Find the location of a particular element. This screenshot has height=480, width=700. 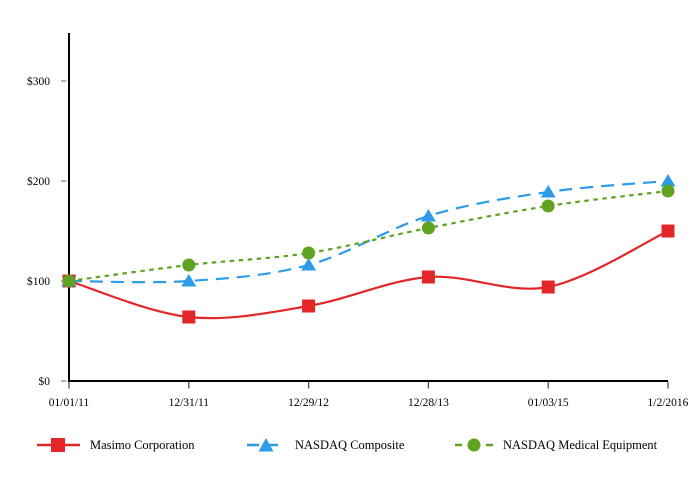

legend-label-nasdaq-medical-equipment: NASDAQ Medical Equipment is located at coordinates (580, 445).